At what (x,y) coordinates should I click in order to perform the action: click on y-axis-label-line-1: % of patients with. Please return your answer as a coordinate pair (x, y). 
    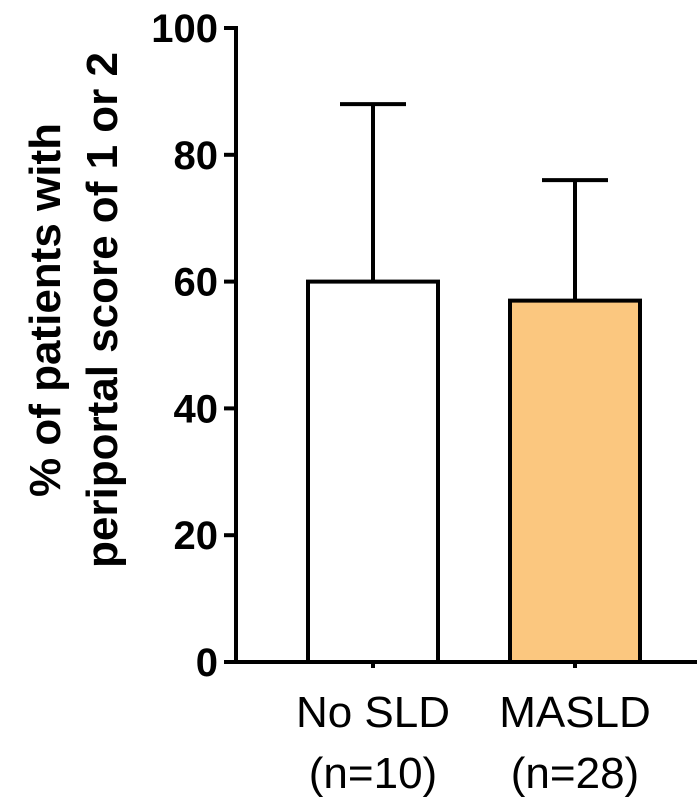
    Looking at the image, I should click on (45, 310).